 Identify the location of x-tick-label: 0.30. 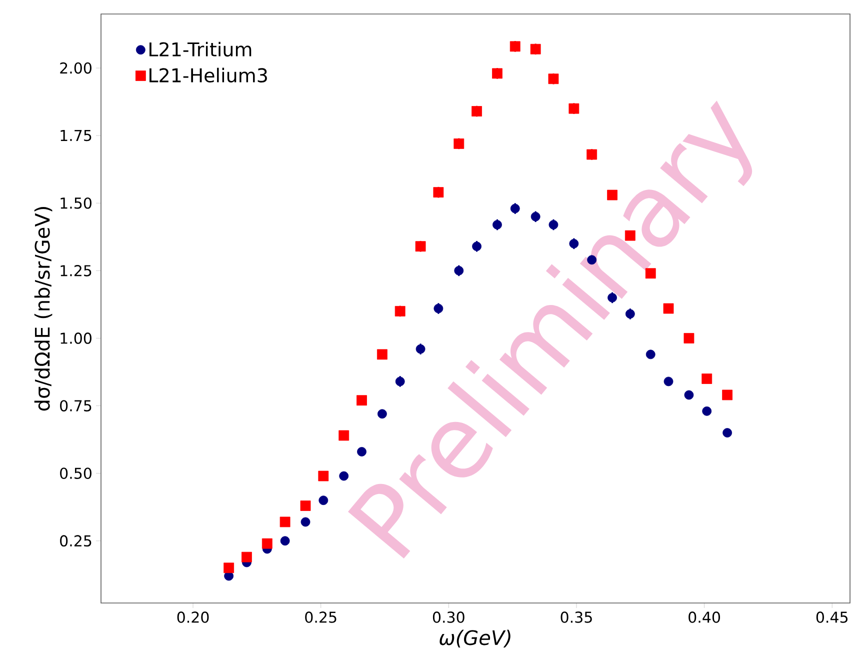
(448, 617).